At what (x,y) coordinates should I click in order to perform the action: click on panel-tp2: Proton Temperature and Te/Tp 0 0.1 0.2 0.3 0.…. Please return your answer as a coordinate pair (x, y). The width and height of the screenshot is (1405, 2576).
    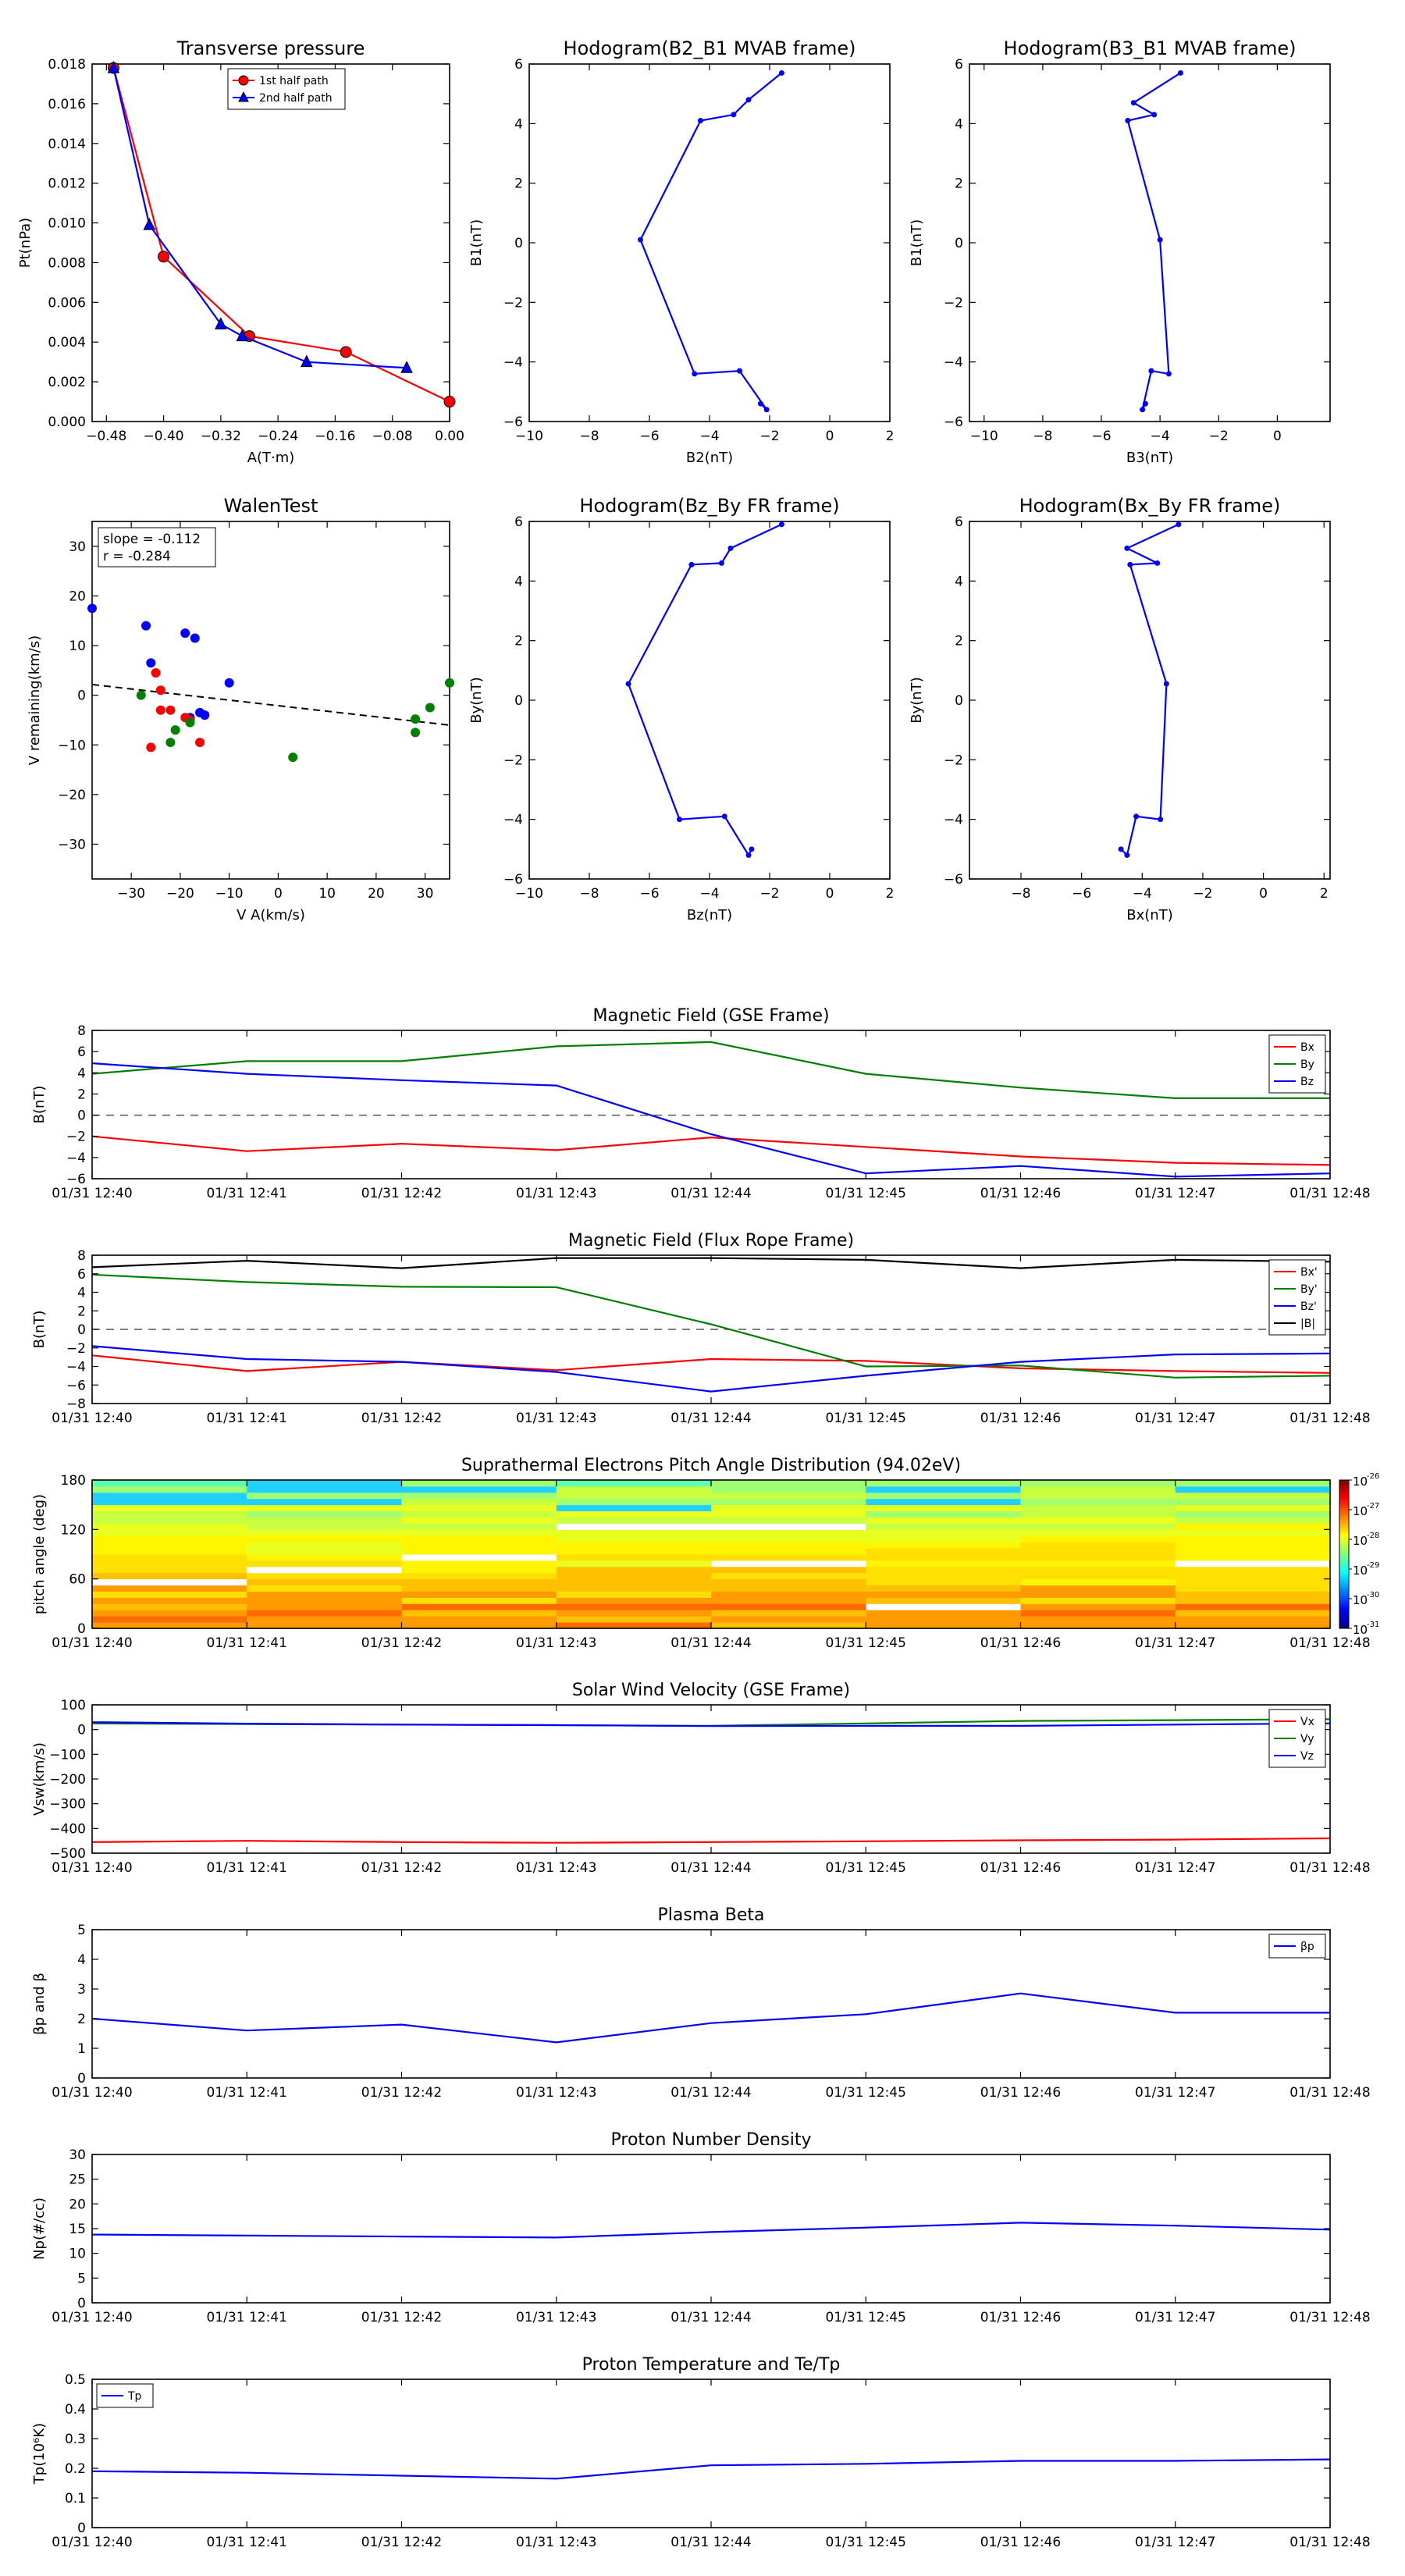
    Looking at the image, I should click on (701, 2452).